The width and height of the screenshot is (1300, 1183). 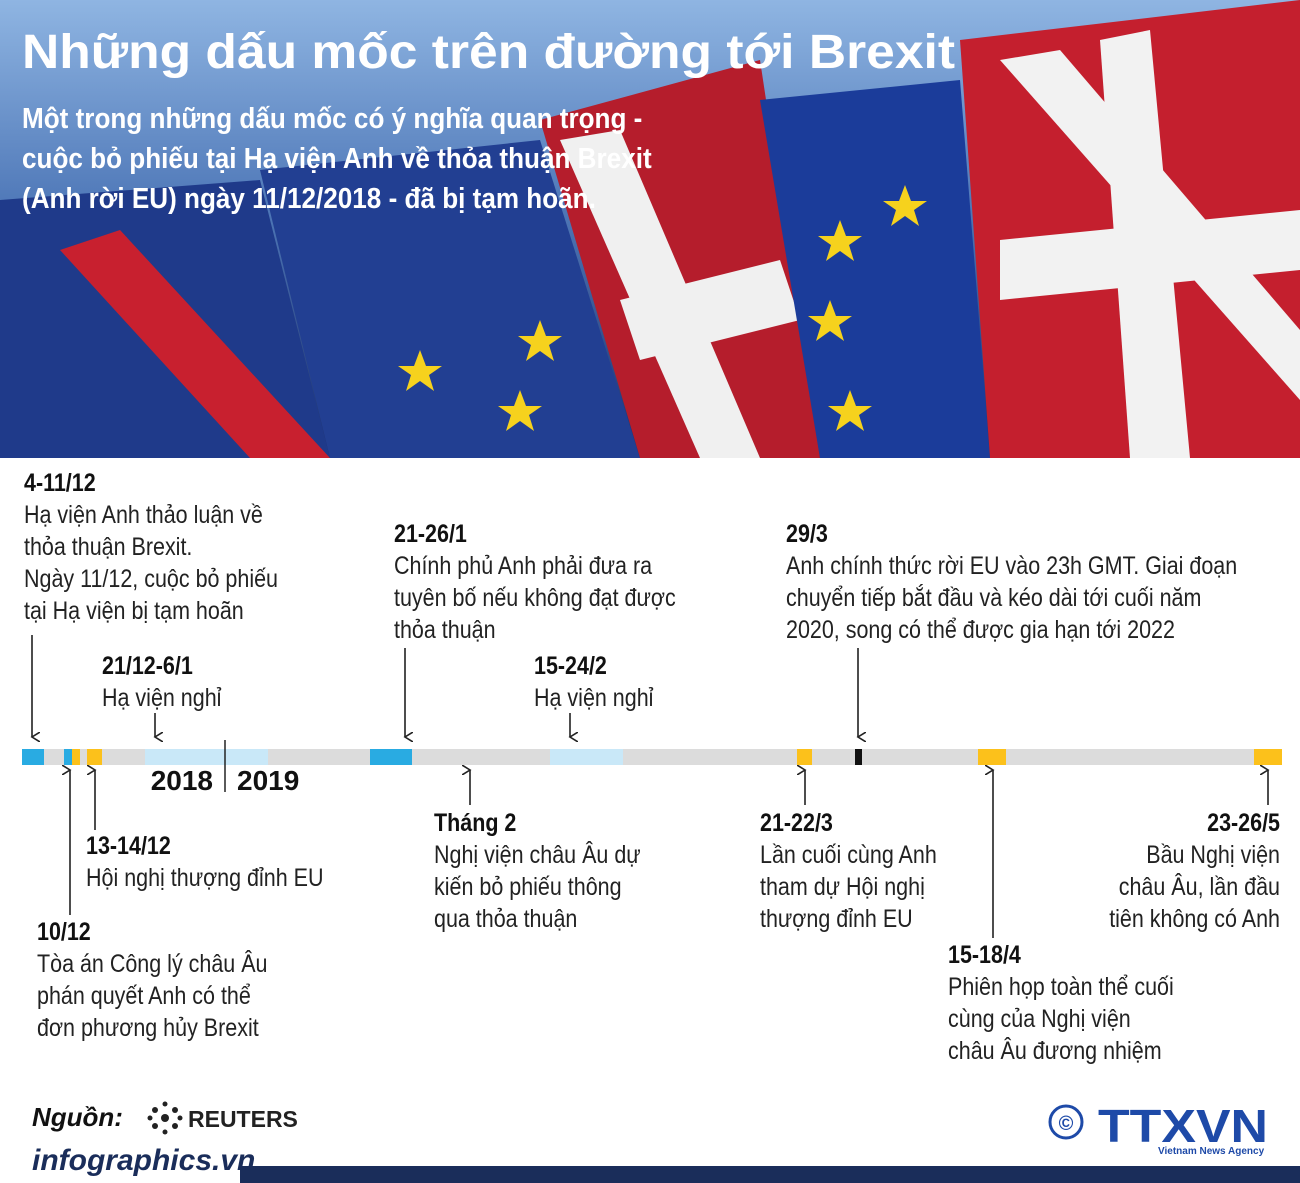 I want to click on timeline-bar, so click(x=652, y=766).